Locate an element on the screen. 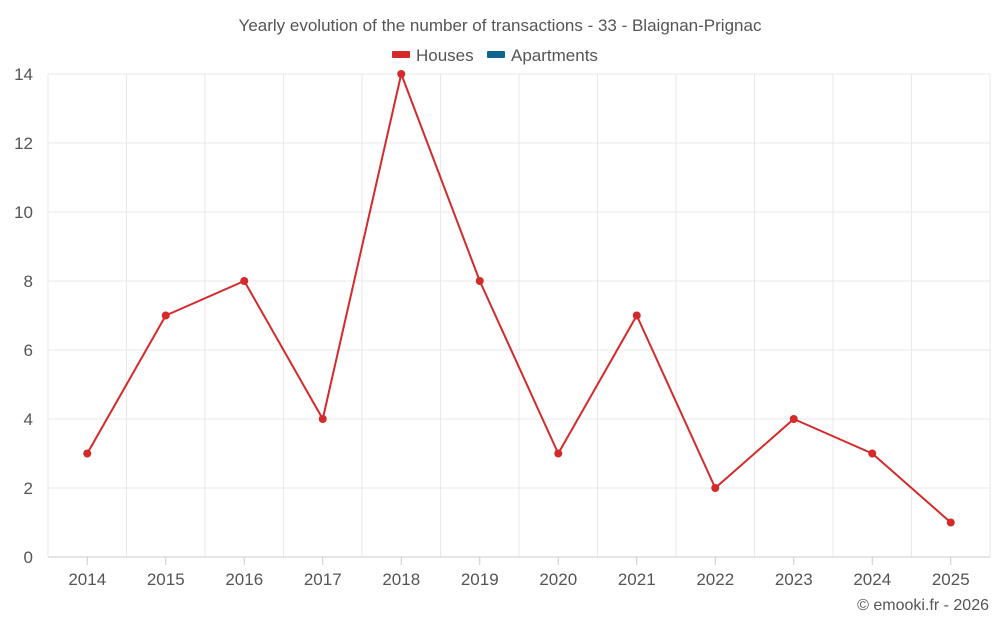 This screenshot has height=625, width=1000. legend-label-houses: Houses is located at coordinates (445, 55).